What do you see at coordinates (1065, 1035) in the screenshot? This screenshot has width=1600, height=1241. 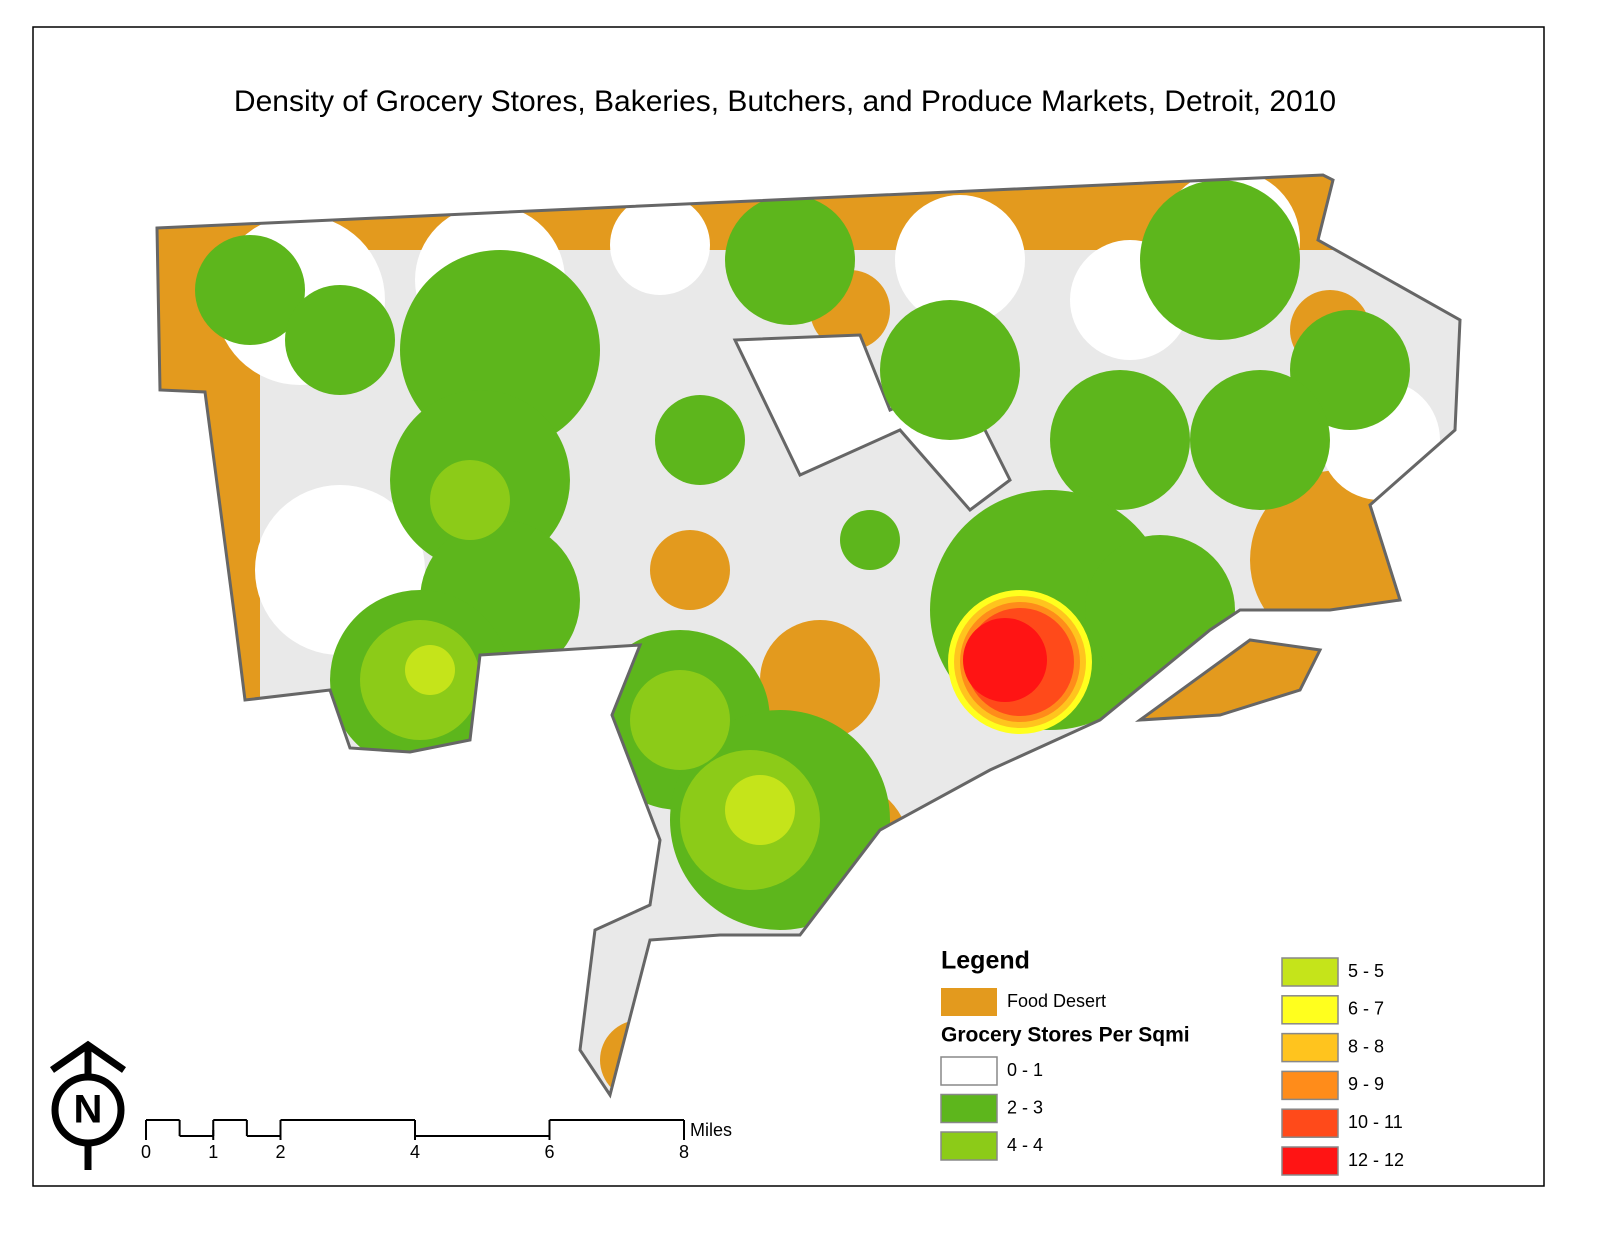 I see `legend-subtitle: Grocery Stores Per Sqmi` at bounding box center [1065, 1035].